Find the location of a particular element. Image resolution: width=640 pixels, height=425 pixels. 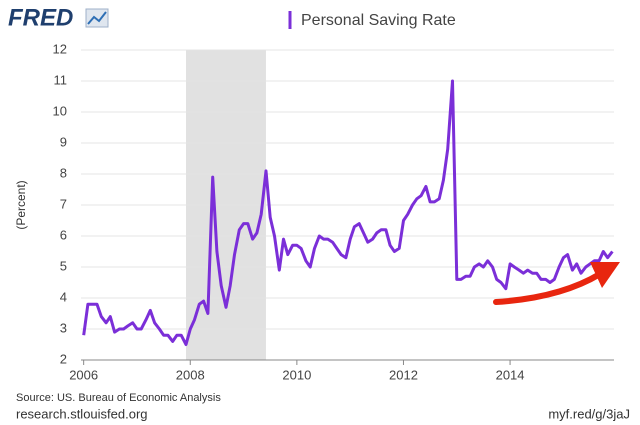

x-tick-label: 2010 is located at coordinates (296, 374).